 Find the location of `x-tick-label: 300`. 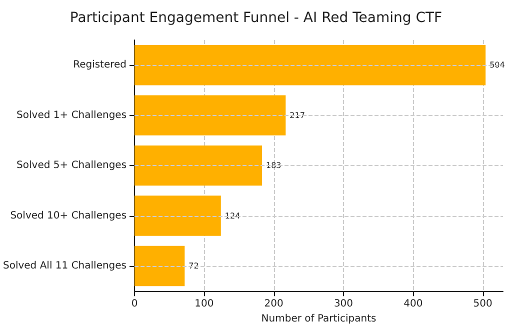

x-tick-label: 300 is located at coordinates (344, 304).